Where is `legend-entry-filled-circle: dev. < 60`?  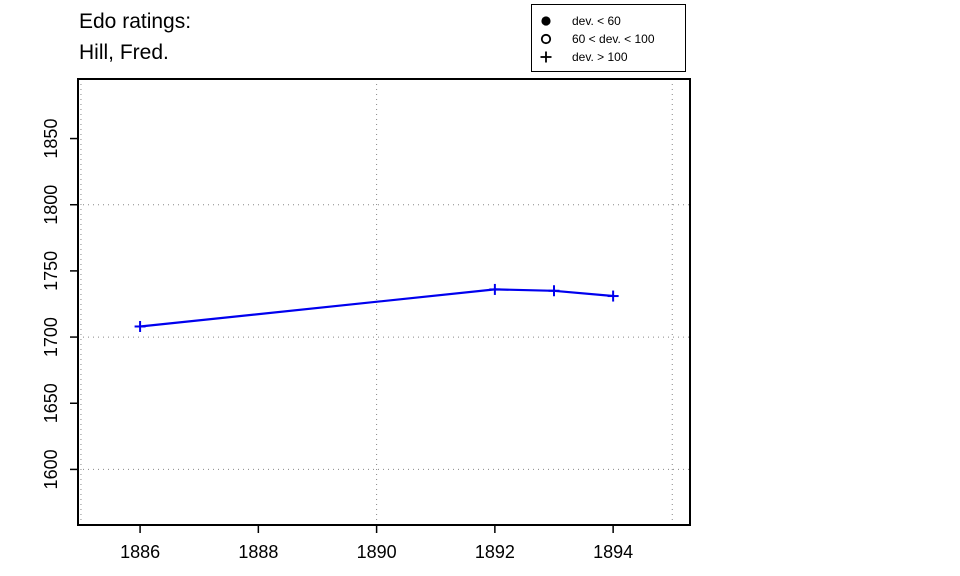 legend-entry-filled-circle: dev. < 60 is located at coordinates (608, 21).